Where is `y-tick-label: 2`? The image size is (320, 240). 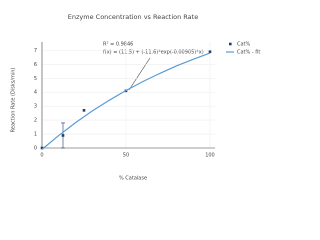 y-tick-label: 2 is located at coordinates (35, 121).